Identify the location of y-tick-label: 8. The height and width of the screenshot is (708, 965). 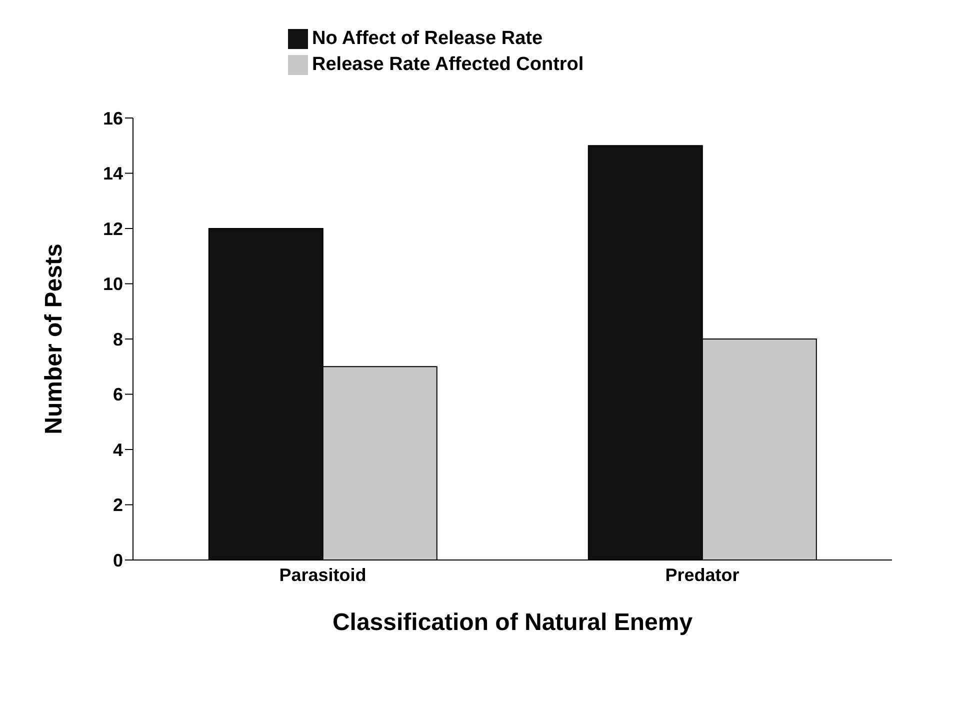
(117, 339).